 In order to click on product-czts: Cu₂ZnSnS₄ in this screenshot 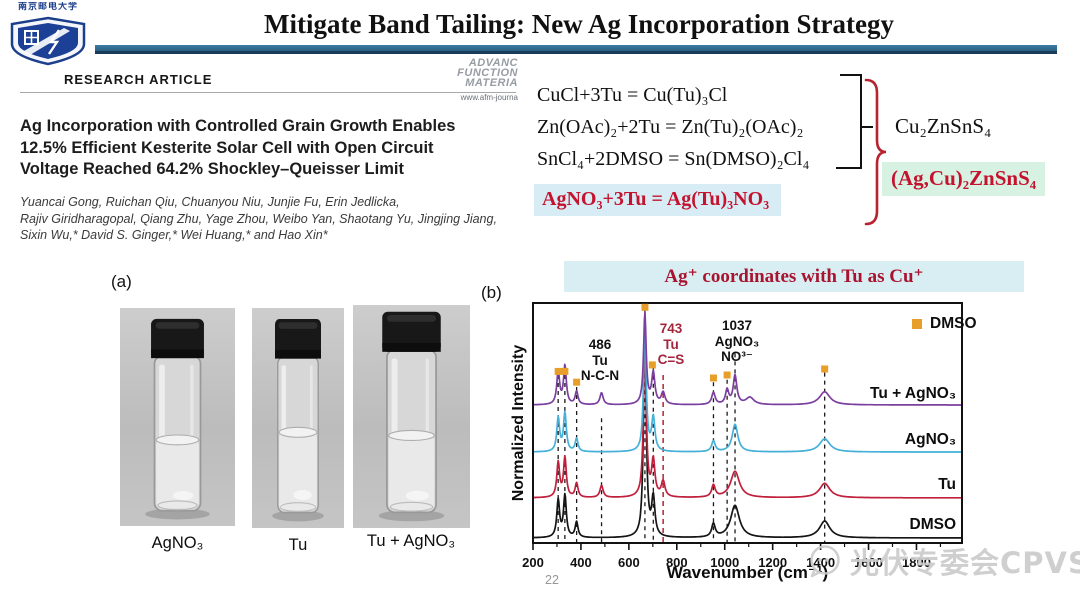, I will do `click(943, 126)`.